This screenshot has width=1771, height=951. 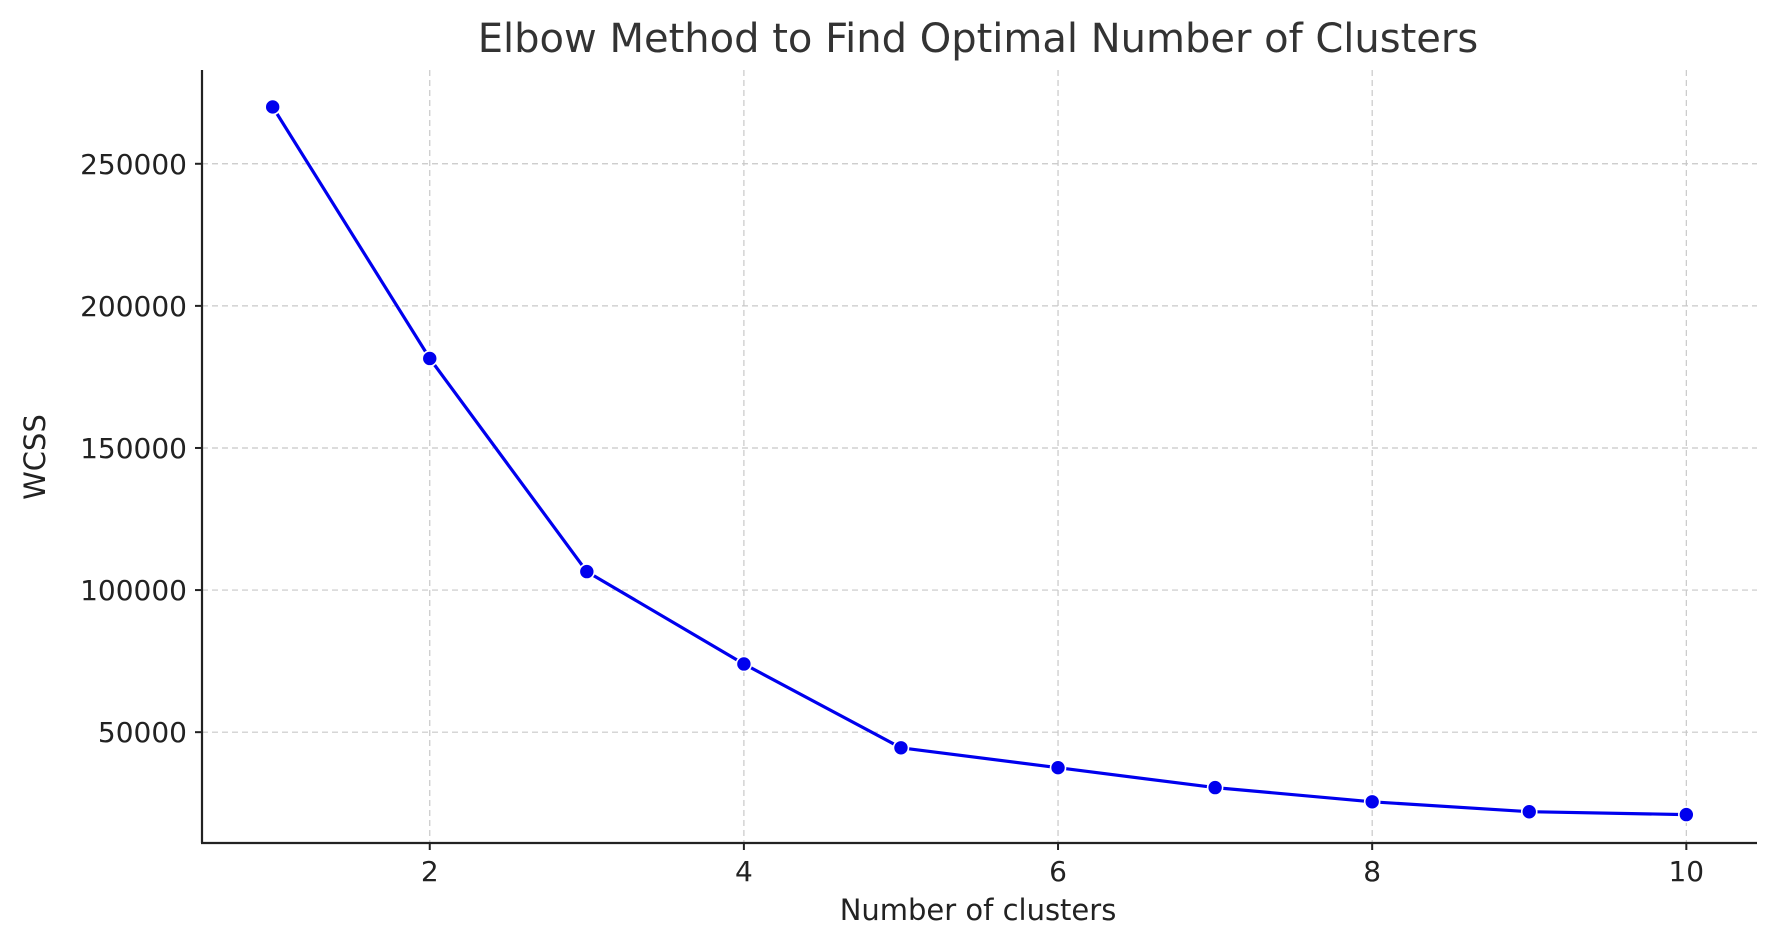 What do you see at coordinates (1686, 871) in the screenshot?
I see `x-tick-label: 10` at bounding box center [1686, 871].